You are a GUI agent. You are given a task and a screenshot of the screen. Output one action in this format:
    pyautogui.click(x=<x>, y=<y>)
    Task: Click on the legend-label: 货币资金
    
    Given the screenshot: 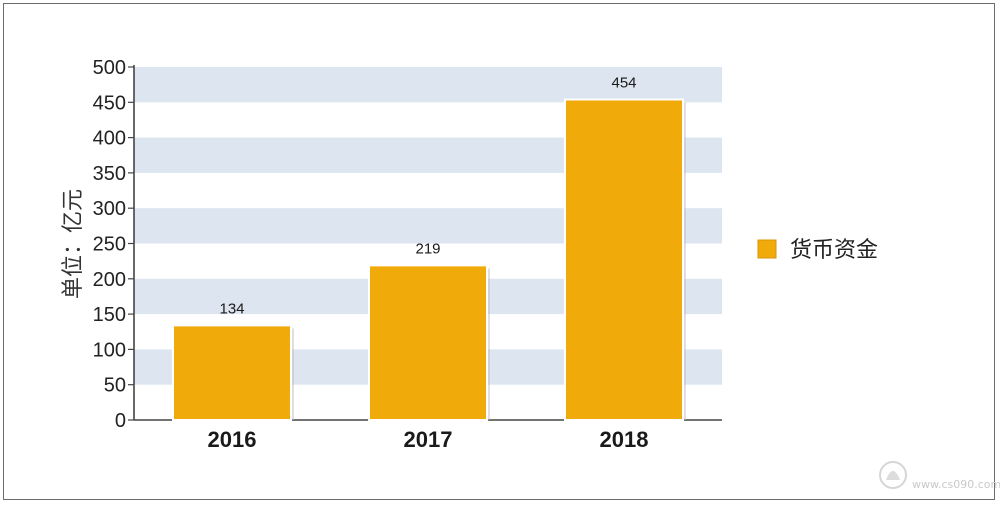 What is the action you would take?
    pyautogui.click(x=834, y=250)
    